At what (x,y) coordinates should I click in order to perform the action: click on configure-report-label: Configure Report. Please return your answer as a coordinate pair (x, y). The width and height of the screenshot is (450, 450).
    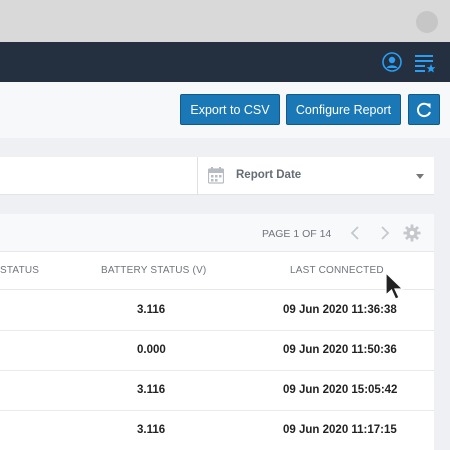
    Looking at the image, I should click on (343, 109).